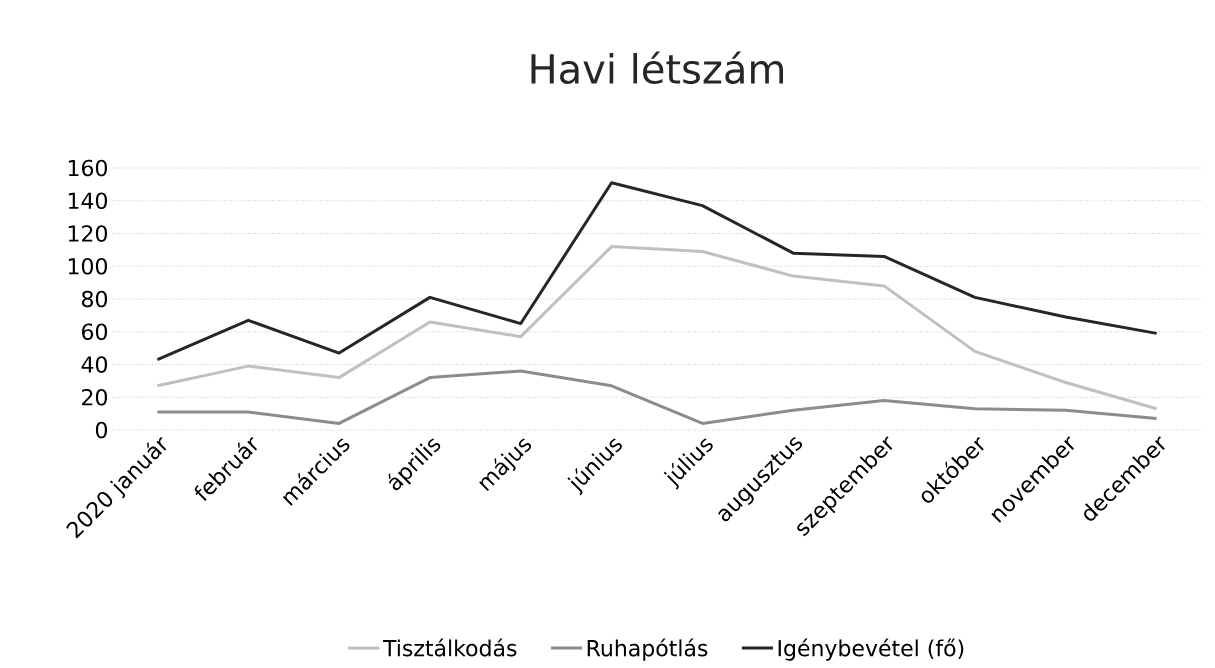 The width and height of the screenshot is (1215, 668). I want to click on line-series, so click(657, 397).